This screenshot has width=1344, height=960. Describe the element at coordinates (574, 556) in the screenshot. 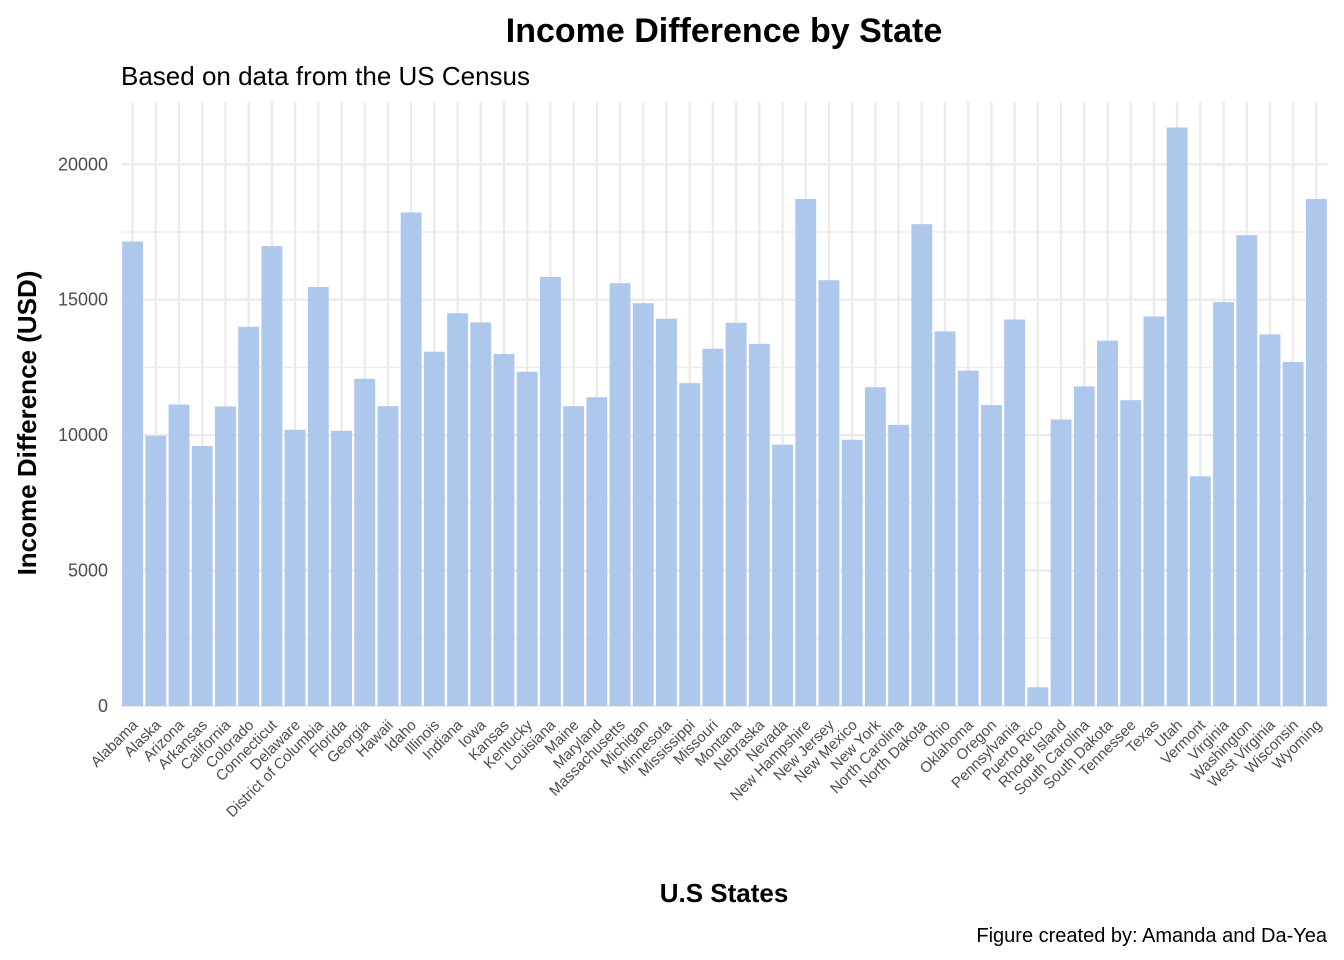

I see `bar-maine` at that location.